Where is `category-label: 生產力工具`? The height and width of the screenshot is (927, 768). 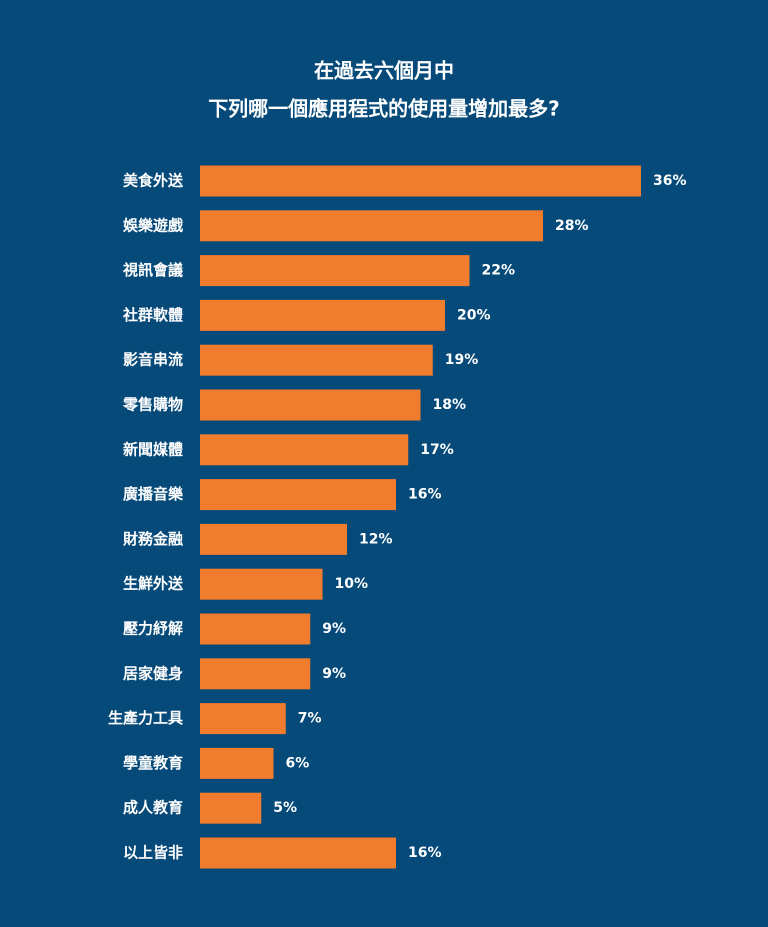
category-label: 生產力工具 is located at coordinates (145, 718).